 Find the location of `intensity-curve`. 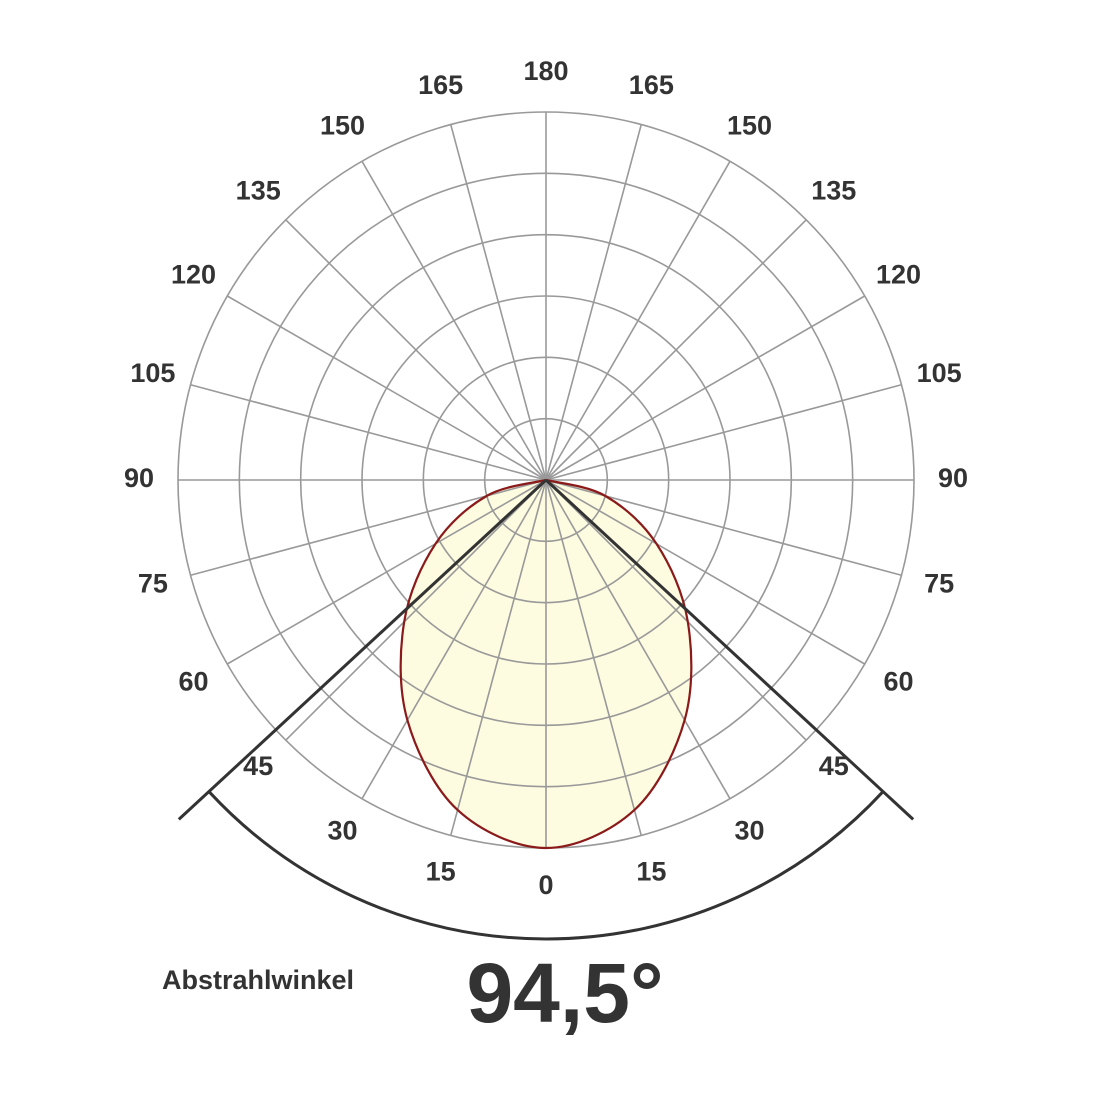

intensity-curve is located at coordinates (546, 664).